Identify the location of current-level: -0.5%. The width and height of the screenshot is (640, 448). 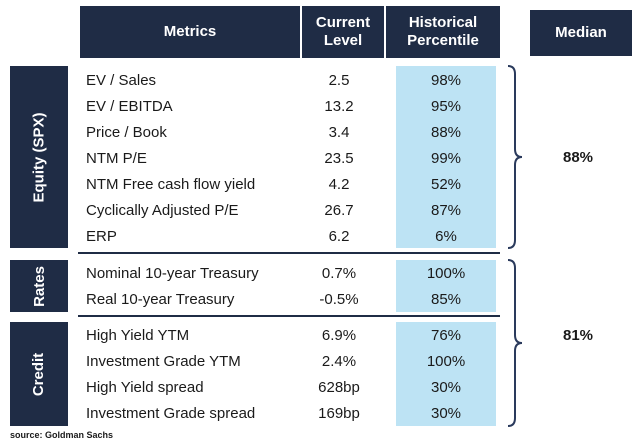
(339, 299).